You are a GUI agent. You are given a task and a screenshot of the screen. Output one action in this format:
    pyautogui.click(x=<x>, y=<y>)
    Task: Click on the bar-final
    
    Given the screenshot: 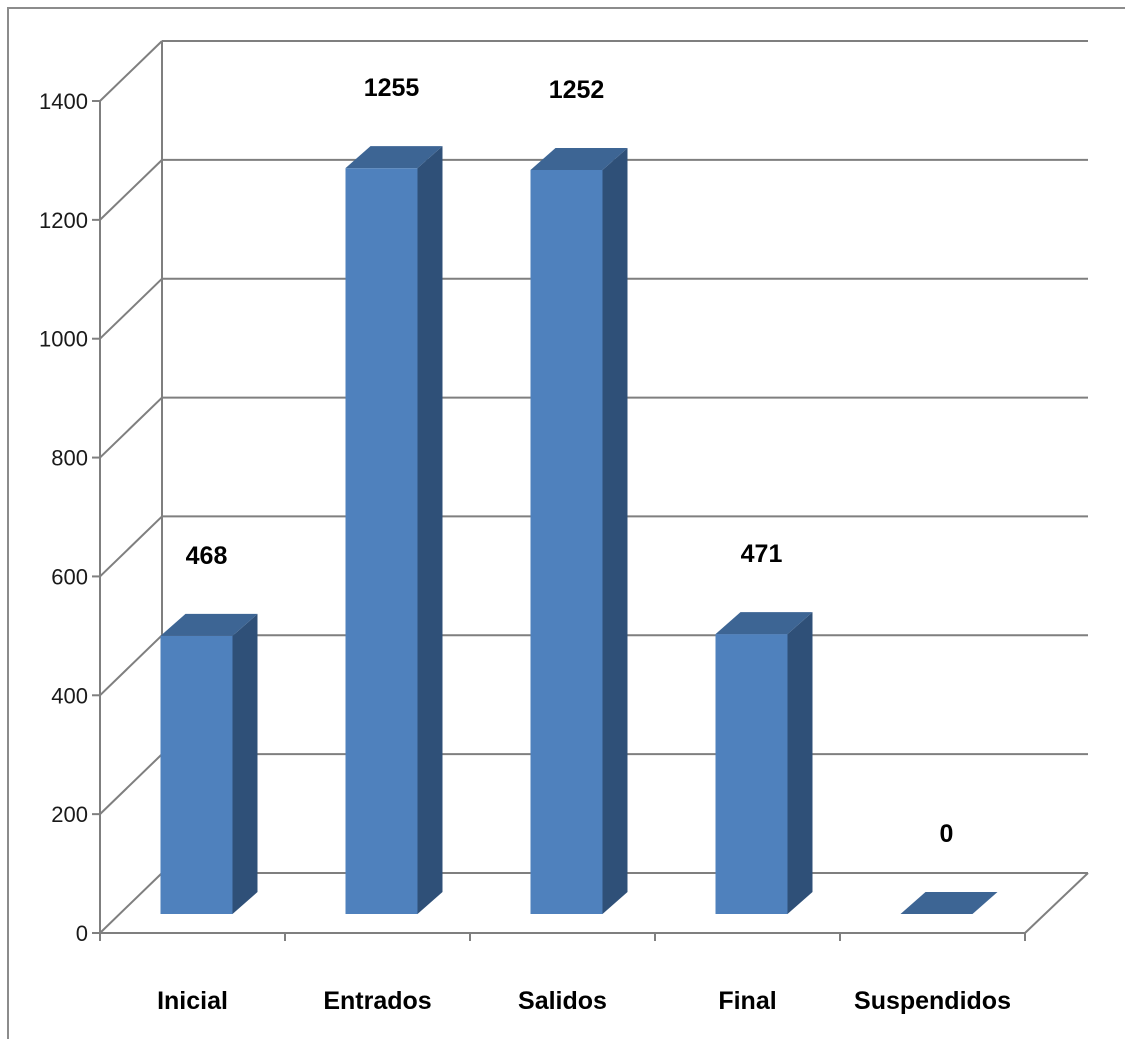 What is the action you would take?
    pyautogui.click(x=764, y=763)
    